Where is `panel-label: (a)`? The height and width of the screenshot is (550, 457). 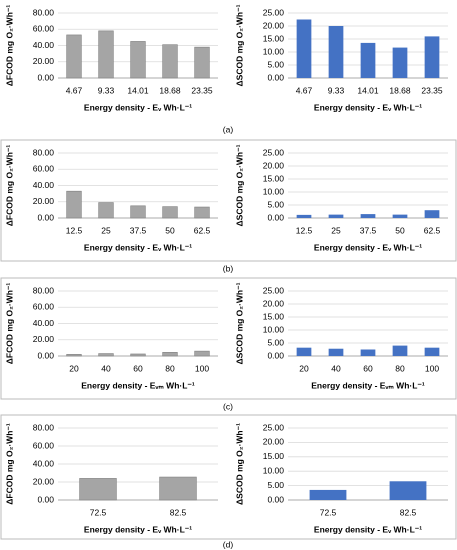 panel-label: (a) is located at coordinates (228, 129).